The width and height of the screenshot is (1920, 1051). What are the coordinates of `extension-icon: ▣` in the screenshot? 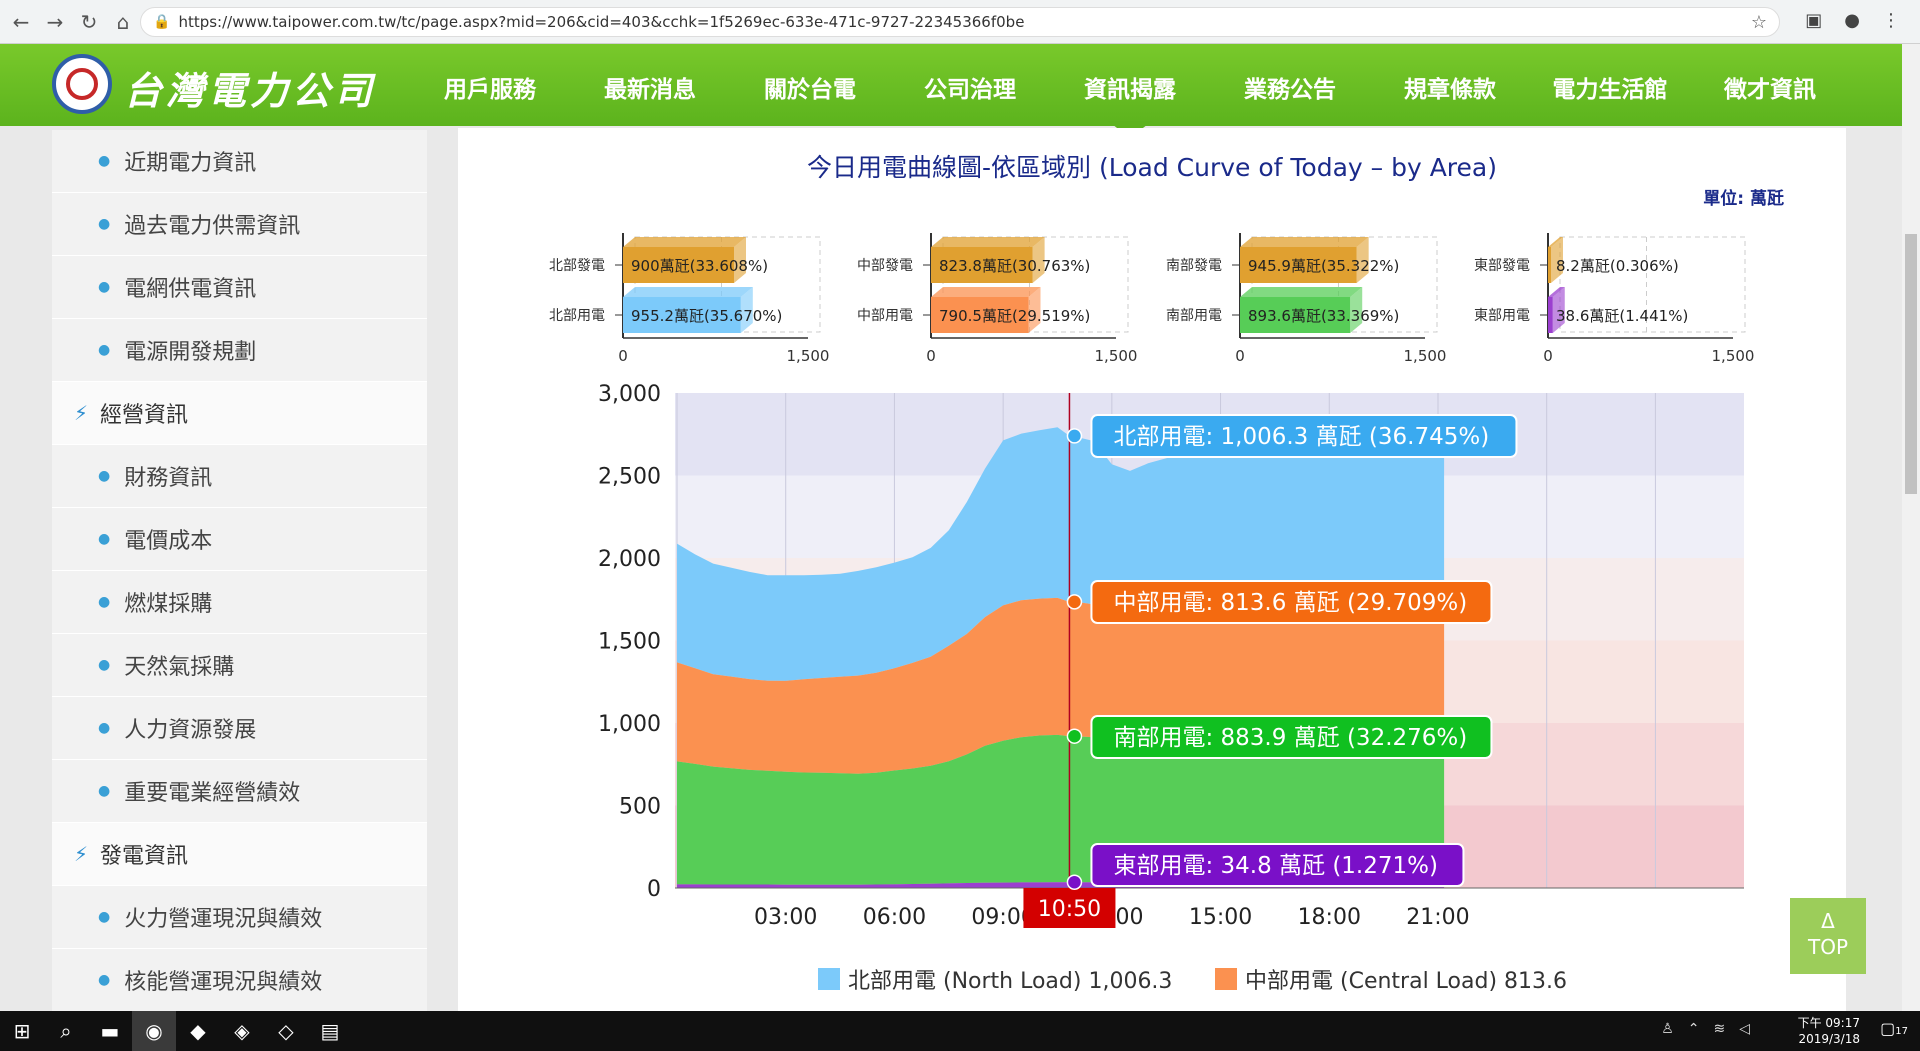 It's located at (1814, 20).